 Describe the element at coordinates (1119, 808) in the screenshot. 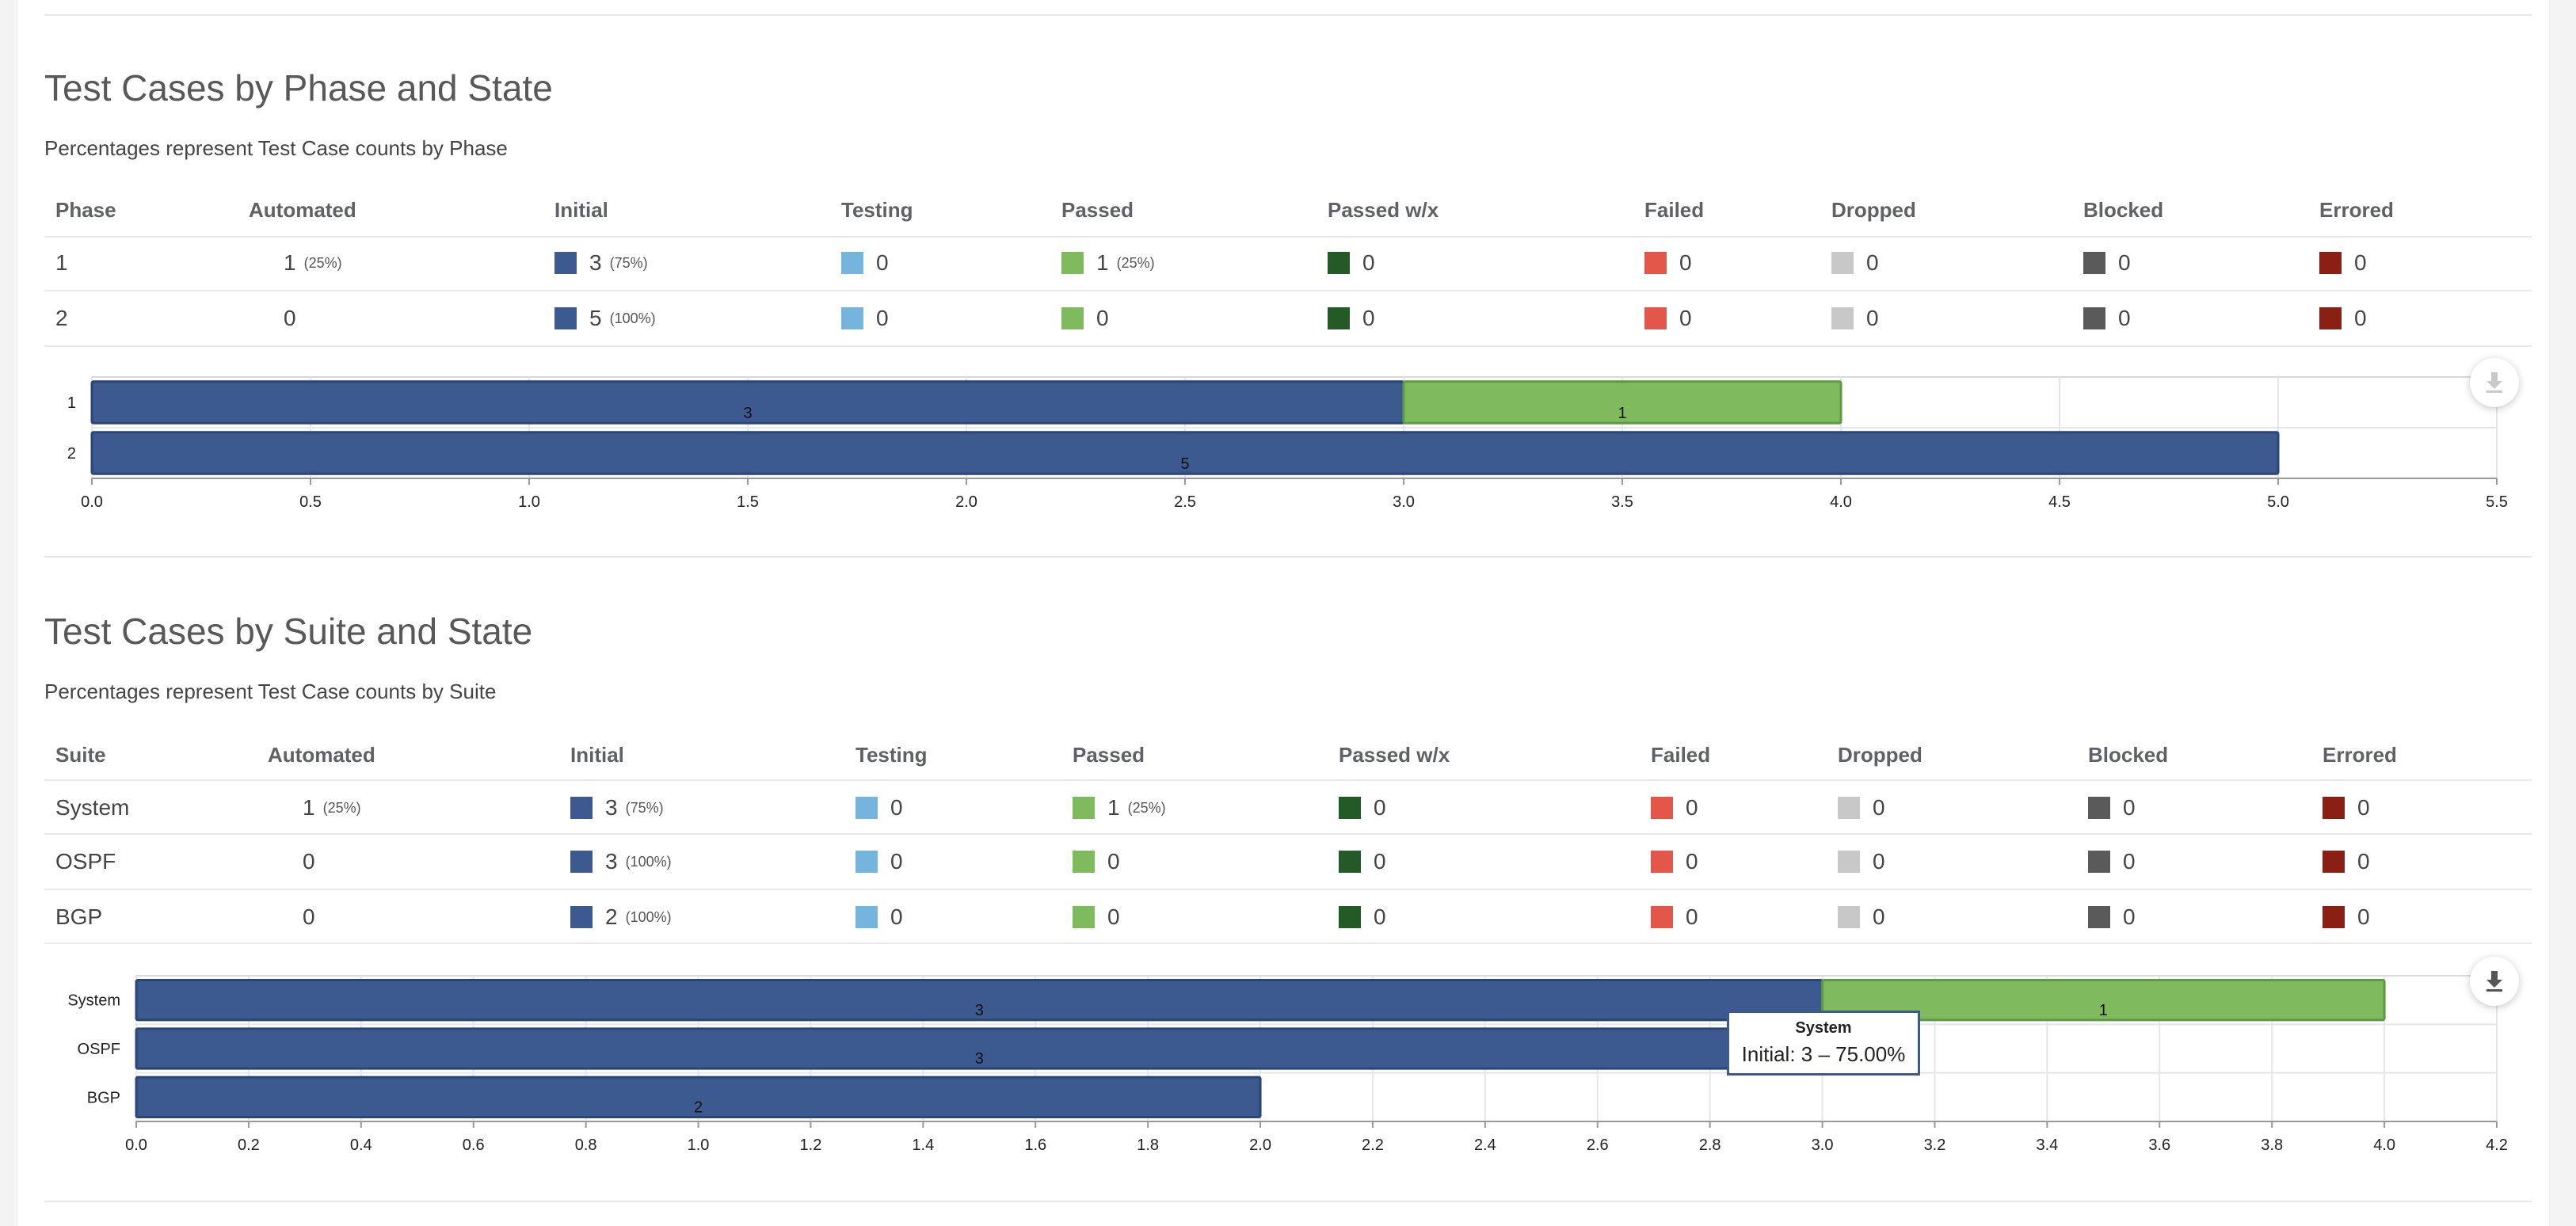

I see `cell-passed: 1 (25%)` at that location.